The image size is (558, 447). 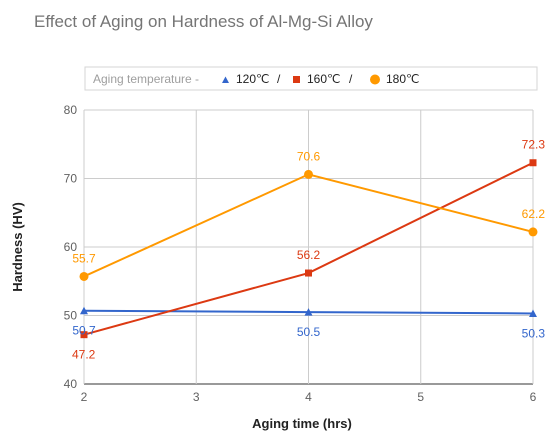 What do you see at coordinates (196, 397) in the screenshot?
I see `x-tick-label: 3` at bounding box center [196, 397].